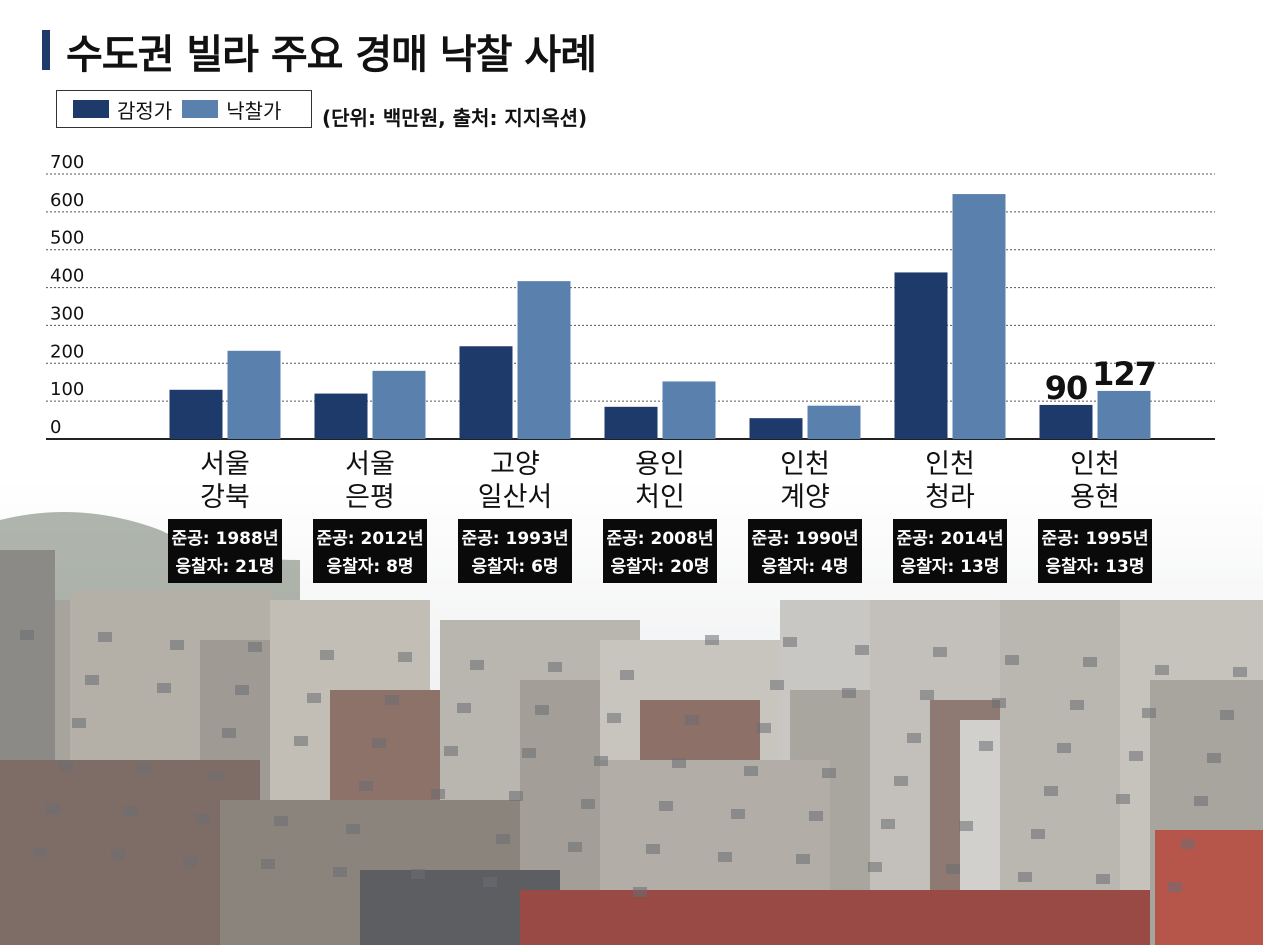 This screenshot has width=1263, height=945. I want to click on x-label-2-1: 일산서, so click(515, 497).